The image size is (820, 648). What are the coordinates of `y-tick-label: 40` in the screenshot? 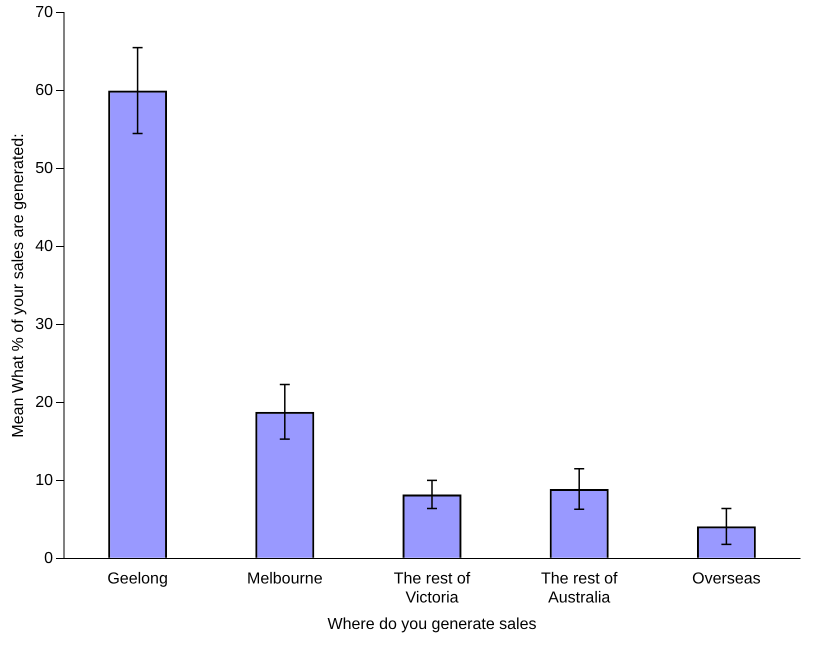 It's located at (44, 246).